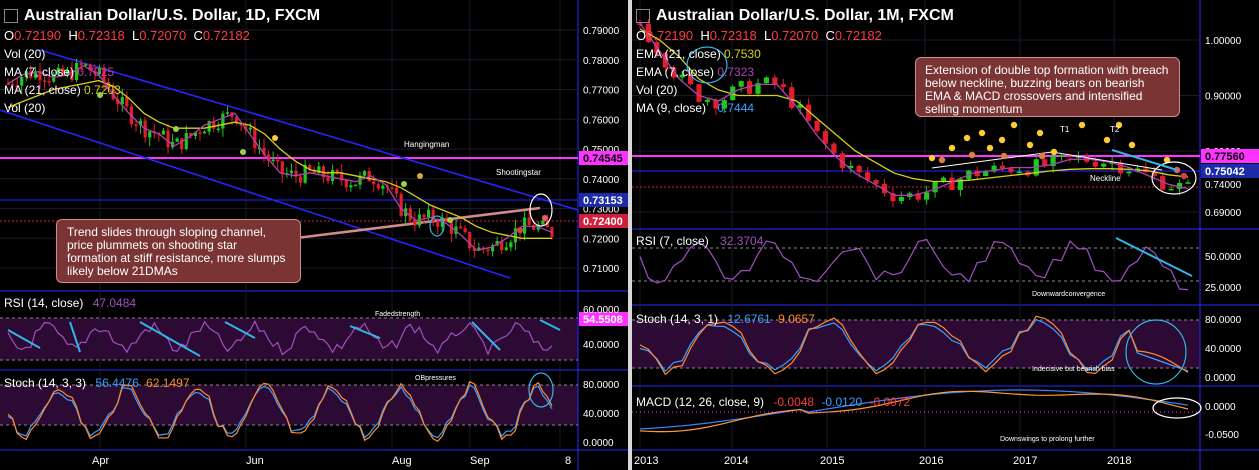 The image size is (1259, 470). I want to click on ema21-value: 0.7530, so click(742, 54).